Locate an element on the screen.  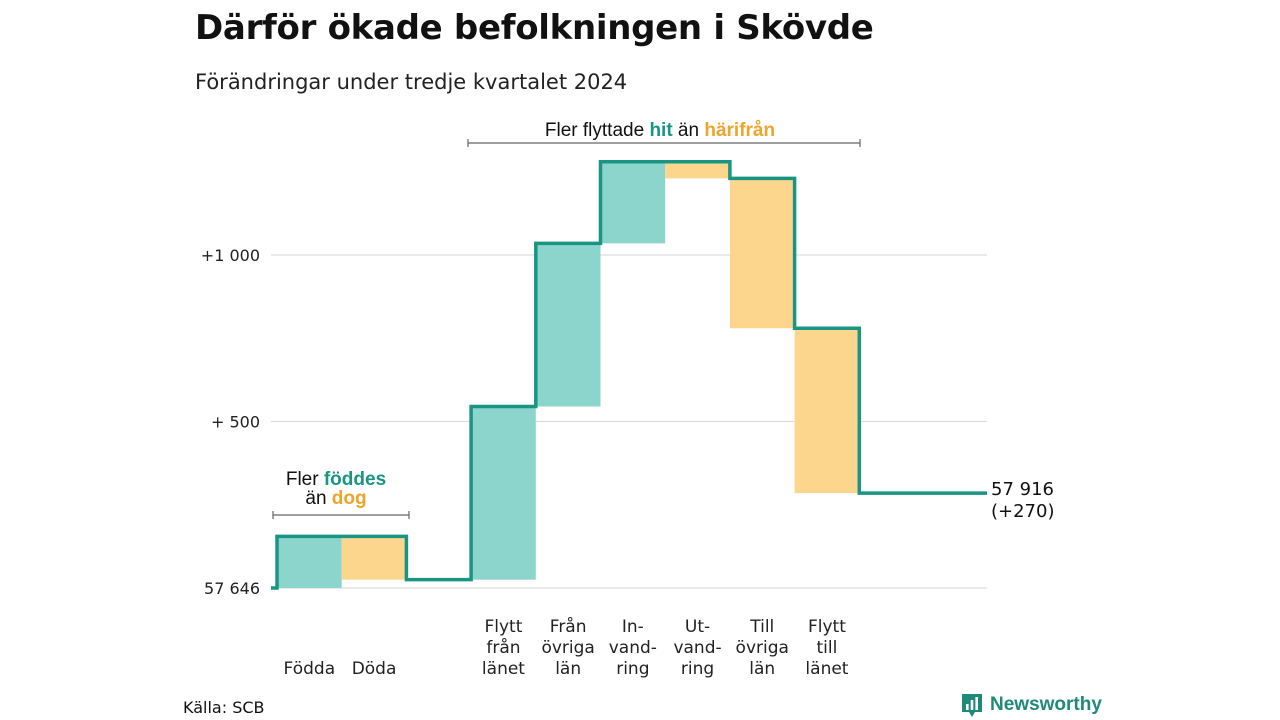
migration-annotation-text: Fler flyttade hit än härifrån is located at coordinates (660, 130).